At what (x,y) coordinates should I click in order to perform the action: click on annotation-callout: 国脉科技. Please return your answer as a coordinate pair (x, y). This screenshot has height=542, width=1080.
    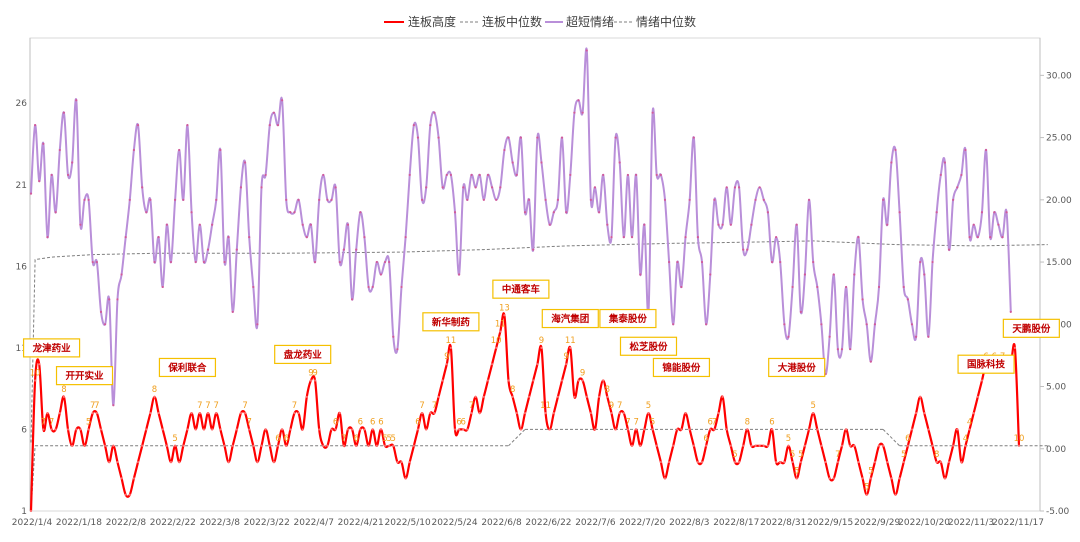
    Looking at the image, I should click on (986, 364).